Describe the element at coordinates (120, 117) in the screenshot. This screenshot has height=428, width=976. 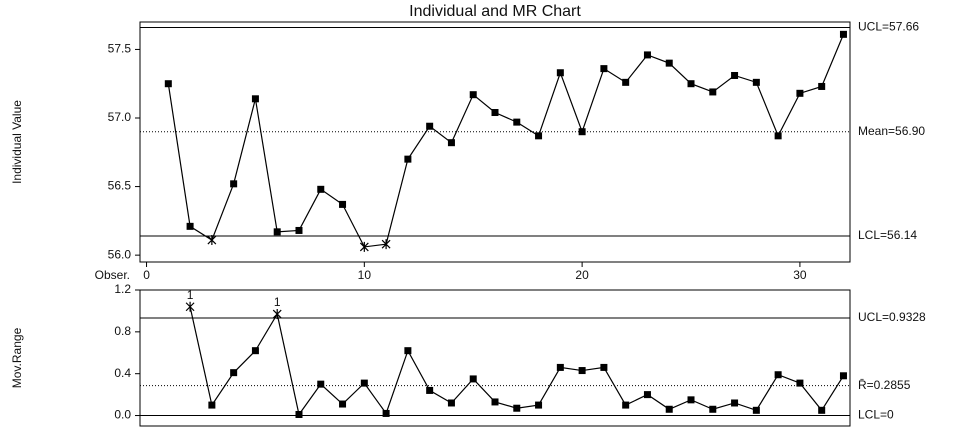
I see `y-tick-label: 57.0` at that location.